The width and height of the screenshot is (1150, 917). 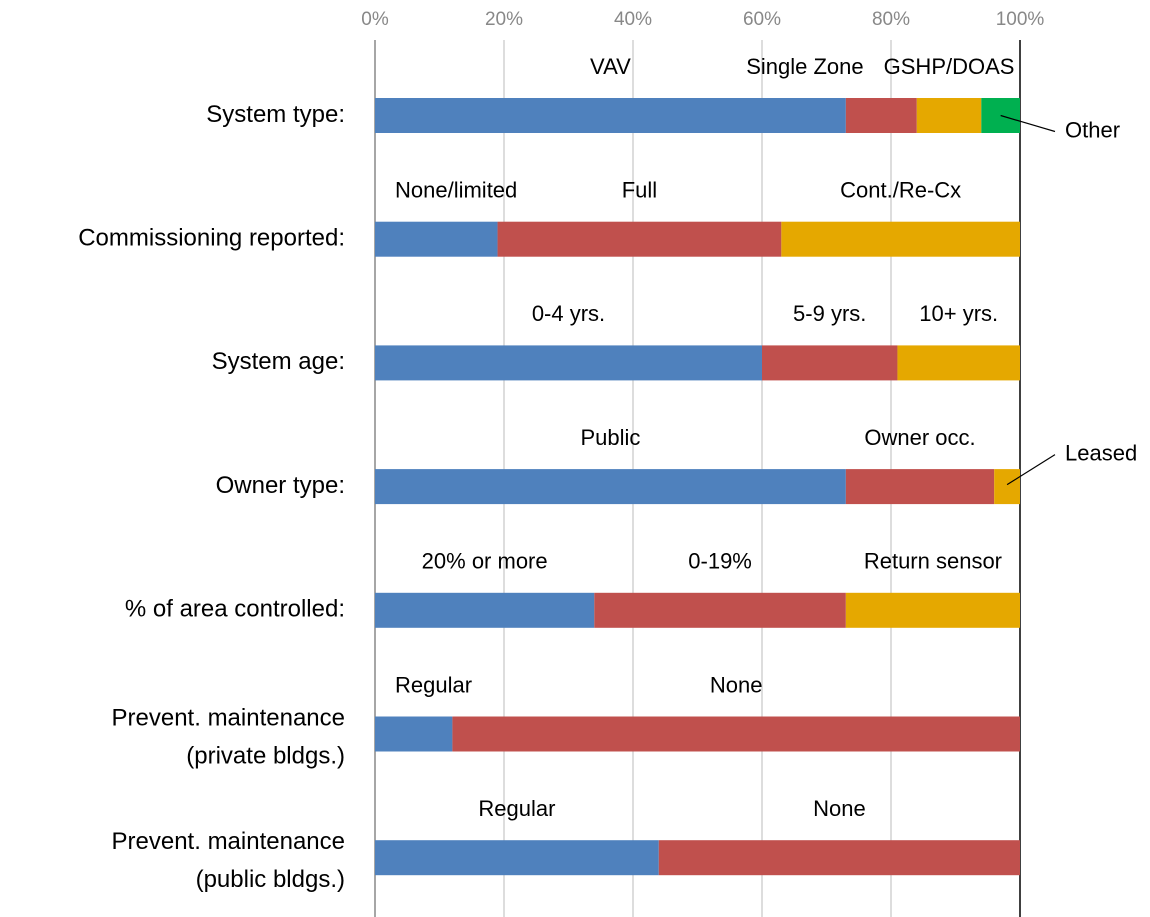 What do you see at coordinates (278, 361) in the screenshot?
I see `category-label: System age:` at bounding box center [278, 361].